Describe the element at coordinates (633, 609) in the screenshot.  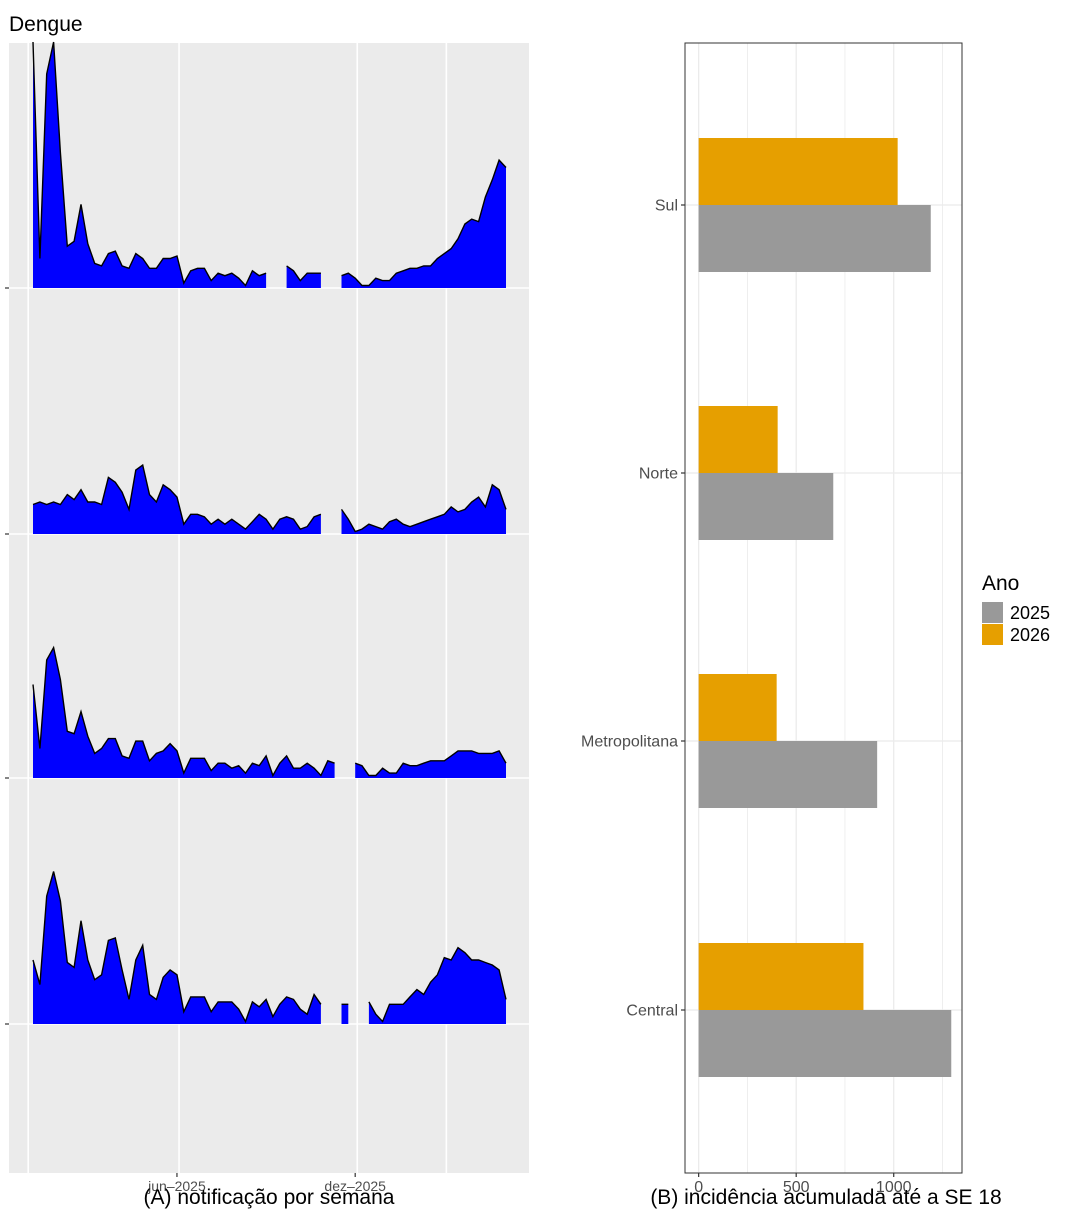
I see `panel-b-y-categories: Sul Norte Metropolitana Central` at that location.